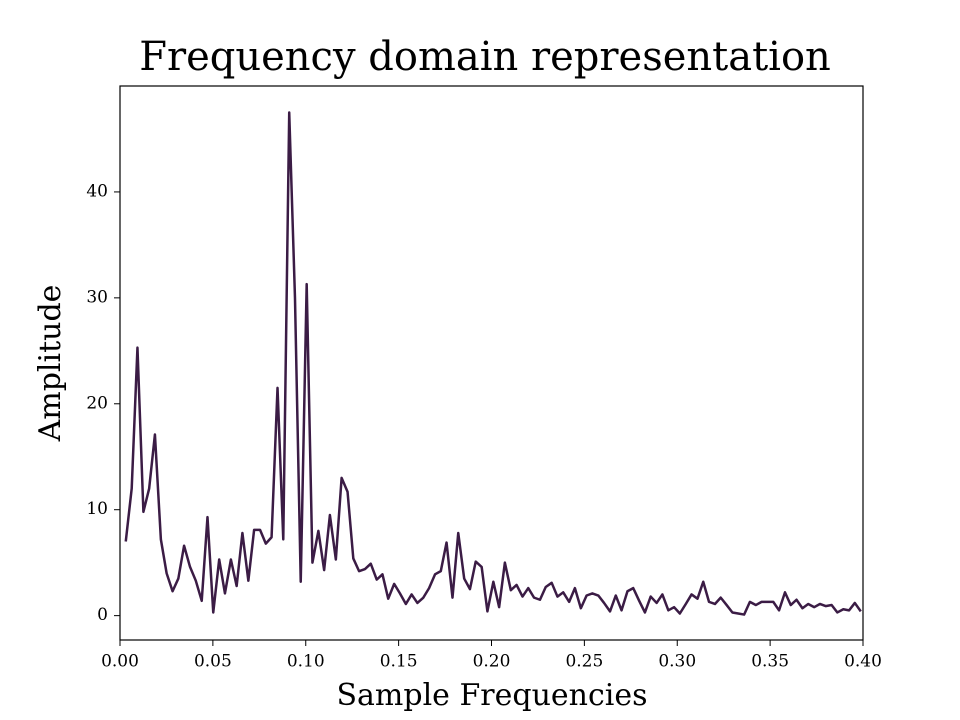 The width and height of the screenshot is (960, 720). I want to click on y-axis-label: Amplitude, so click(50, 364).